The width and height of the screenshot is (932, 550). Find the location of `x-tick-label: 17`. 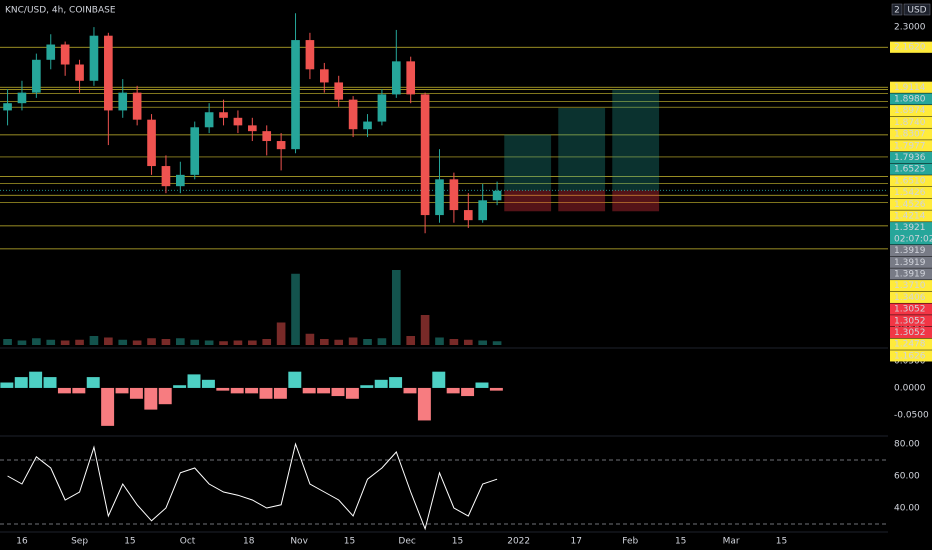

x-tick-label: 17 is located at coordinates (576, 542).